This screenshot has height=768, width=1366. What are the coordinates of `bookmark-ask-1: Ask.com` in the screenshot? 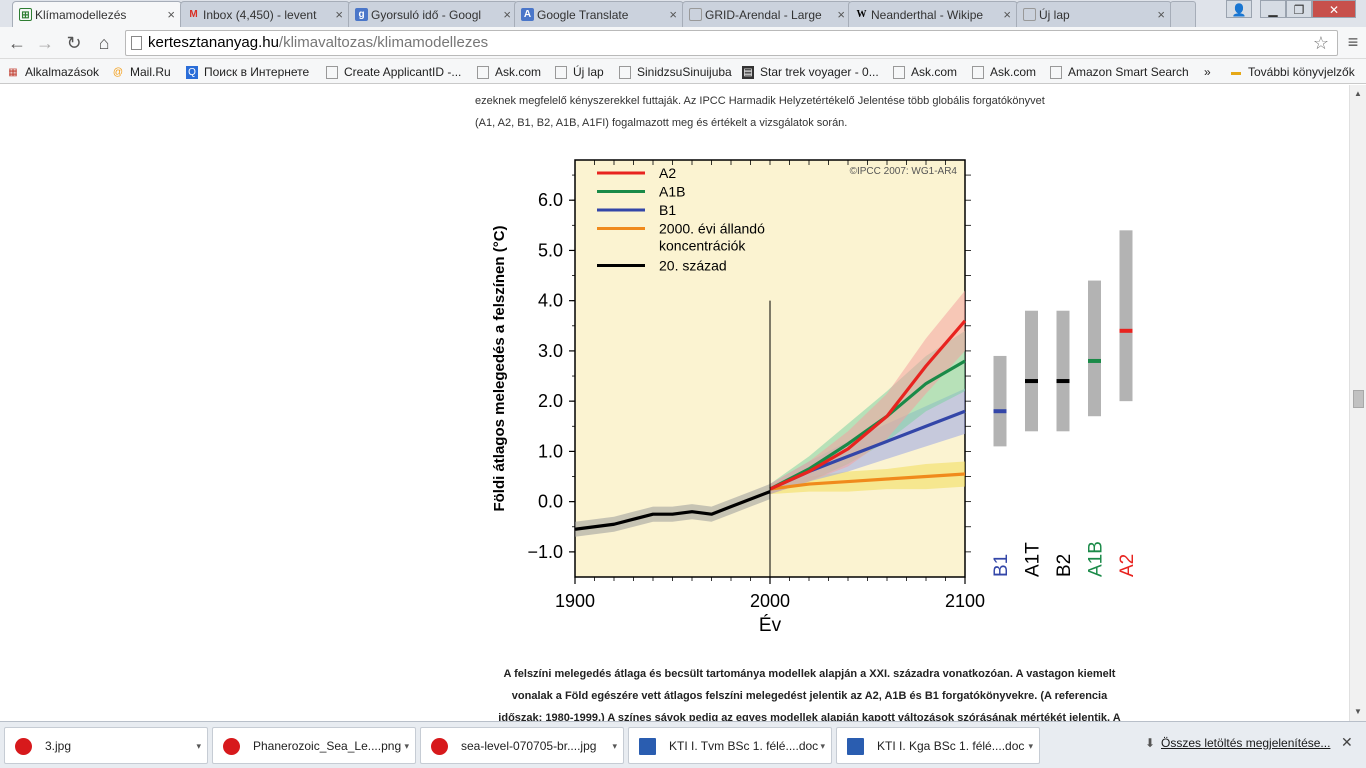 It's located at (509, 72).